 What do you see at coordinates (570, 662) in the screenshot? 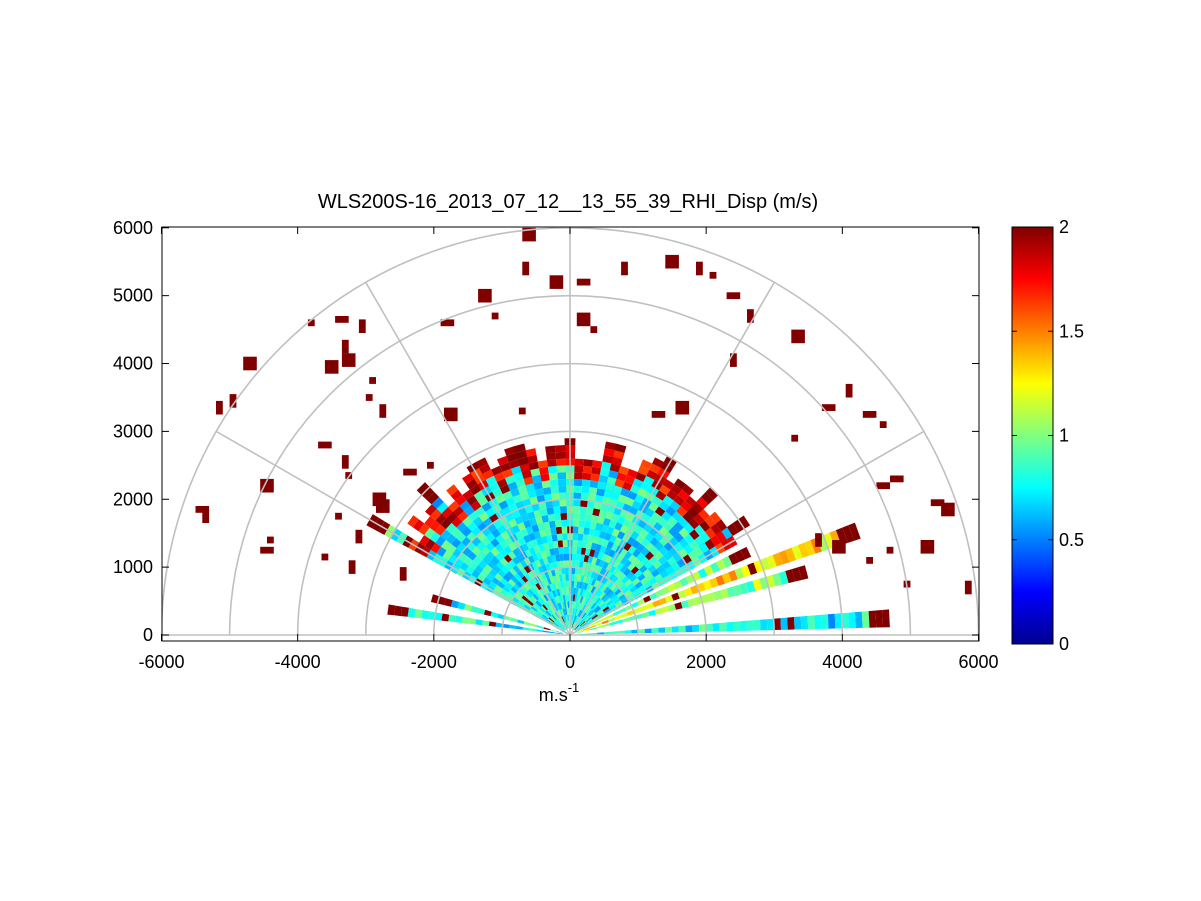
I see `x-tick-label: 0` at bounding box center [570, 662].